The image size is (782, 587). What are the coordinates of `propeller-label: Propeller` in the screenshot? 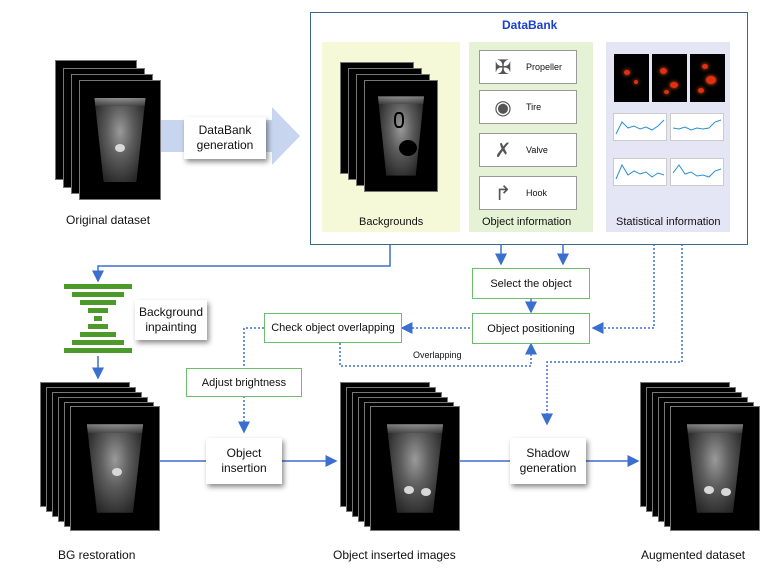 It's located at (544, 67).